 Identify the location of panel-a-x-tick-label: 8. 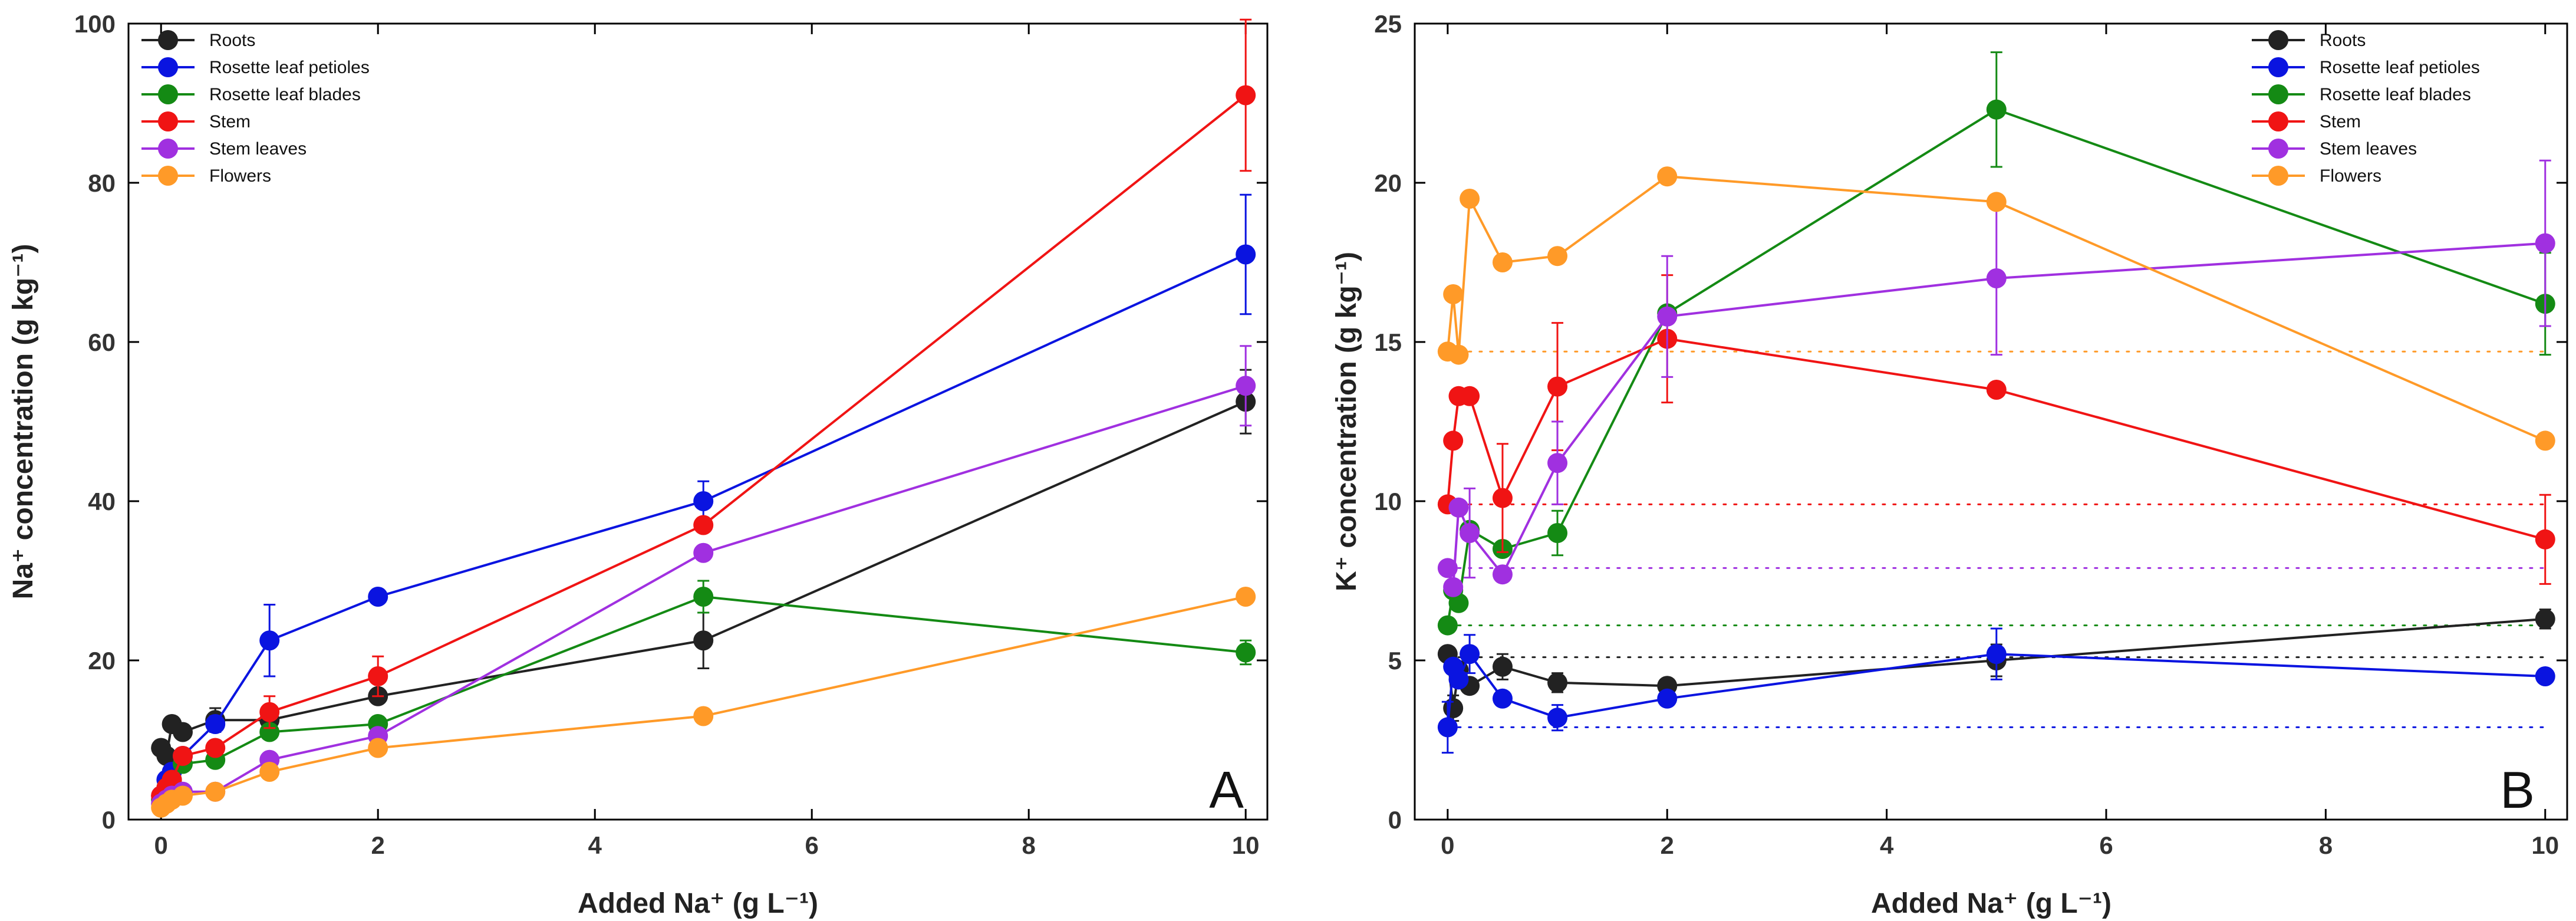
(1029, 845).